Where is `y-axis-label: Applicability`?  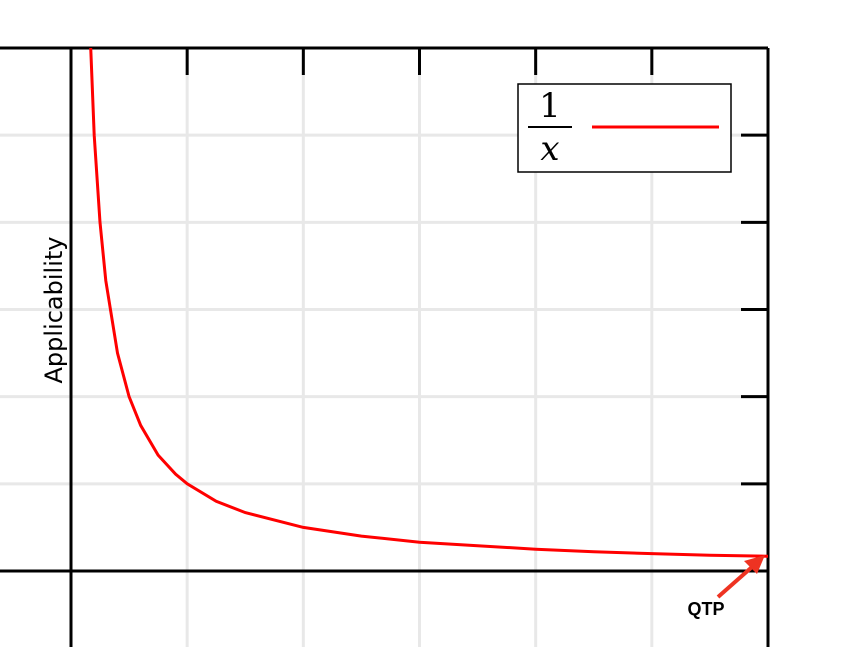 y-axis-label: Applicability is located at coordinates (54, 310).